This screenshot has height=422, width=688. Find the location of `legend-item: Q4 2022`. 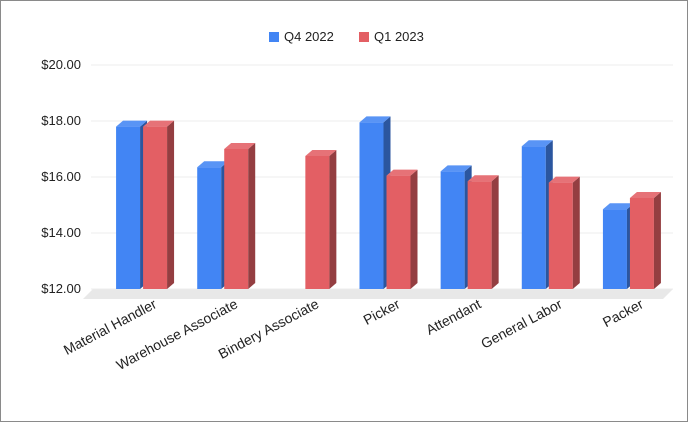

legend-item: Q4 2022 is located at coordinates (301, 36).